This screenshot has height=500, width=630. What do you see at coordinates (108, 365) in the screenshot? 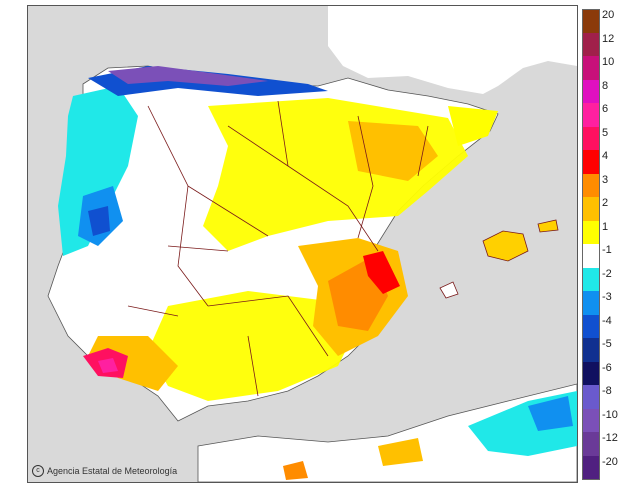
I see `anomaly-plus8-southwest` at bounding box center [108, 365].